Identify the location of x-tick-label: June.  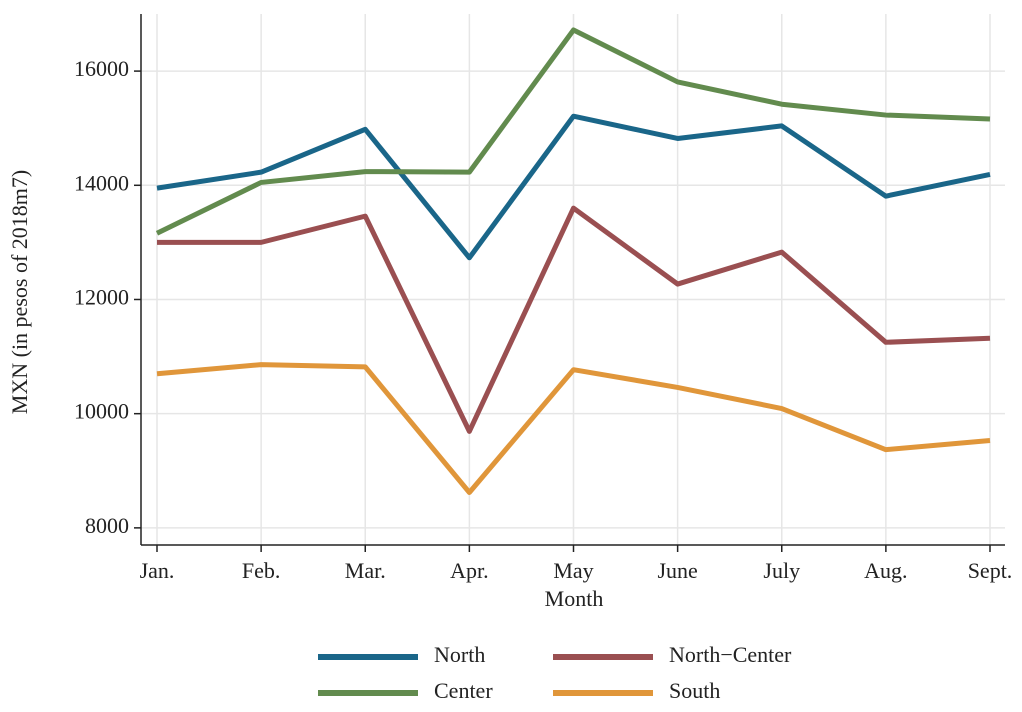
(677, 570).